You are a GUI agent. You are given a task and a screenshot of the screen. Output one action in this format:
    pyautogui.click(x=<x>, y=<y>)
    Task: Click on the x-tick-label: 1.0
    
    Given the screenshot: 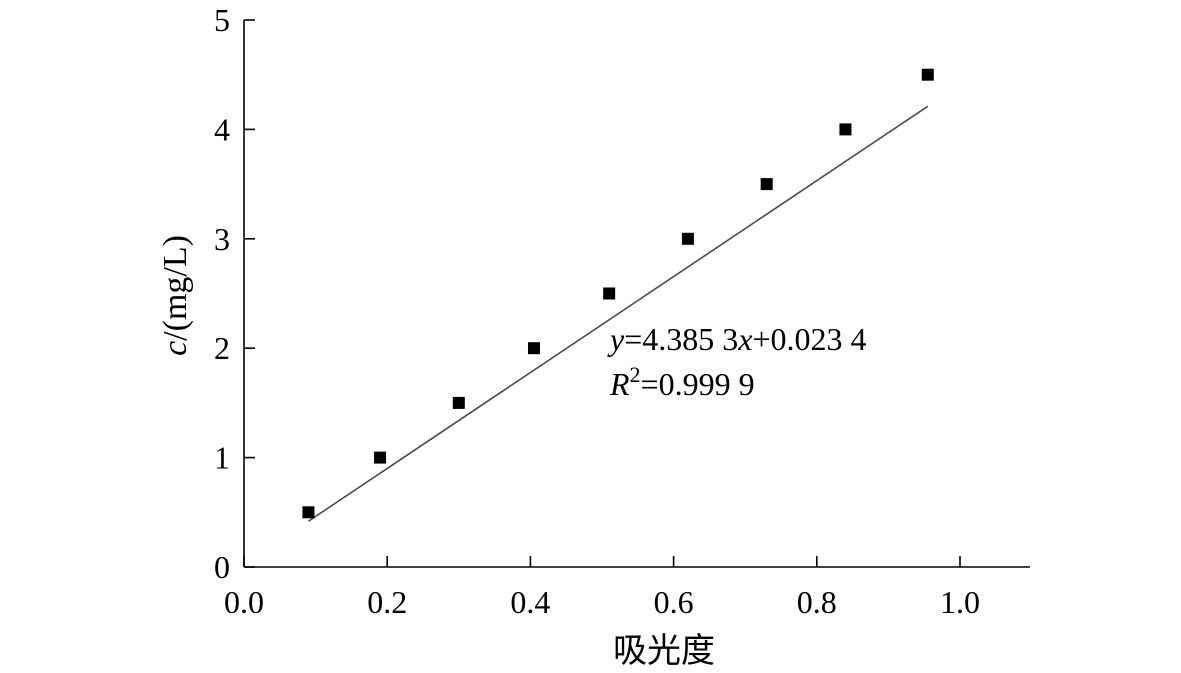 What is the action you would take?
    pyautogui.click(x=960, y=602)
    